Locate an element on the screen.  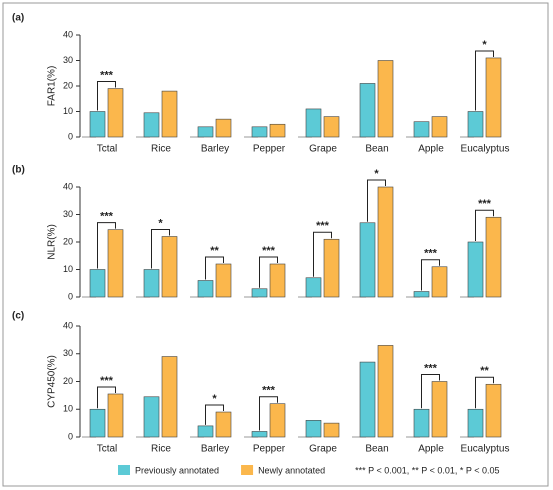
y-axis-label: NLR(%) is located at coordinates (52, 242).